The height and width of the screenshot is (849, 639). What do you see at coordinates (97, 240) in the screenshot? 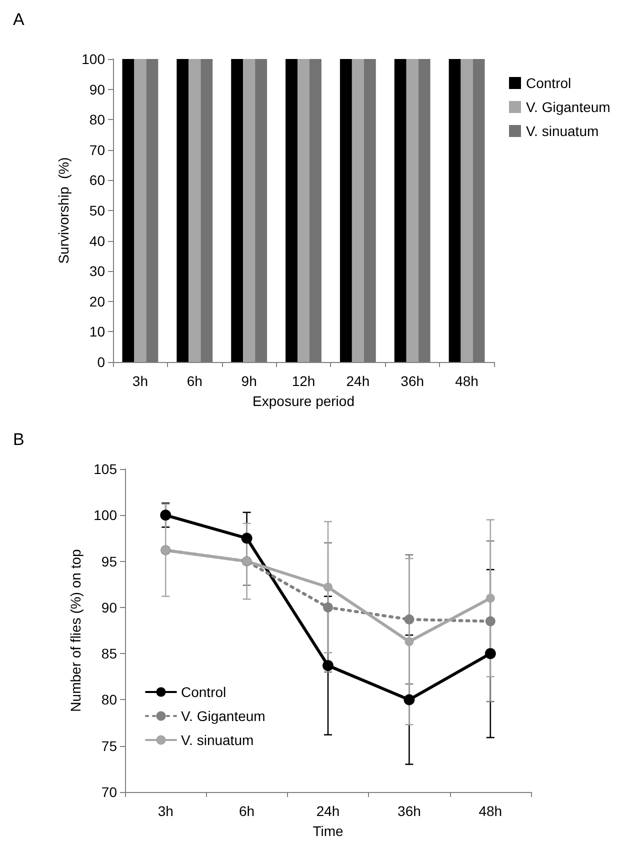
I see `y-tick-label: 40` at bounding box center [97, 240].